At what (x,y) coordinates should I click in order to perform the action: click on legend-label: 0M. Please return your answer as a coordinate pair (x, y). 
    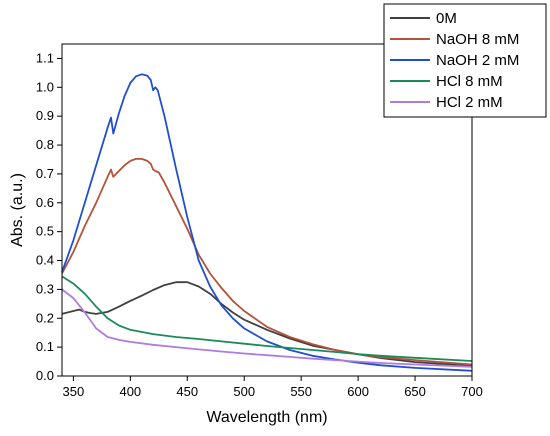
    Looking at the image, I should click on (446, 18).